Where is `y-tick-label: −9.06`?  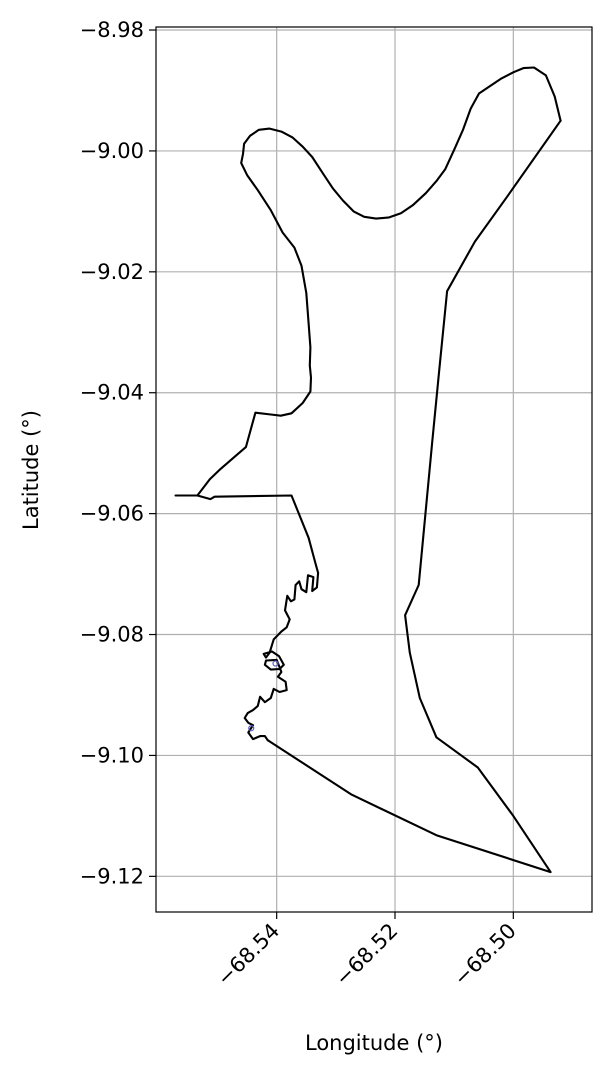
y-tick-label: −9.06 is located at coordinates (112, 514).